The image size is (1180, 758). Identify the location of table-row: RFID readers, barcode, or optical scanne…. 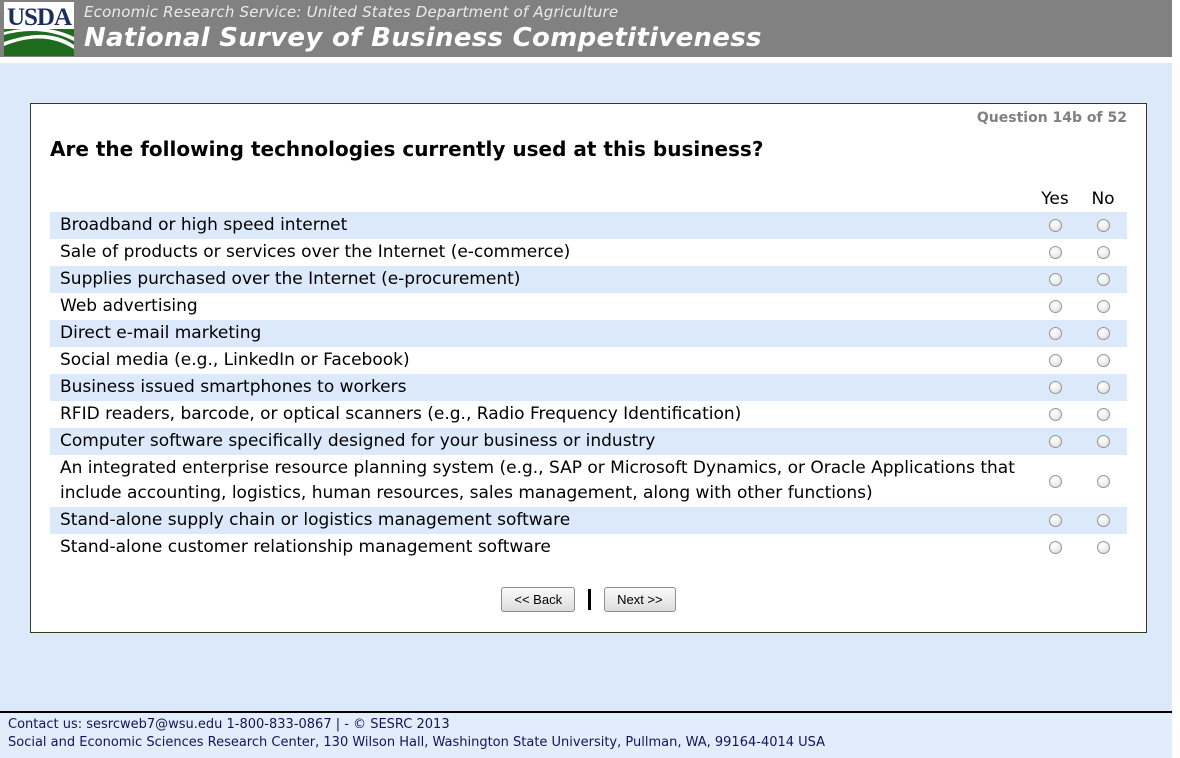
(588, 414).